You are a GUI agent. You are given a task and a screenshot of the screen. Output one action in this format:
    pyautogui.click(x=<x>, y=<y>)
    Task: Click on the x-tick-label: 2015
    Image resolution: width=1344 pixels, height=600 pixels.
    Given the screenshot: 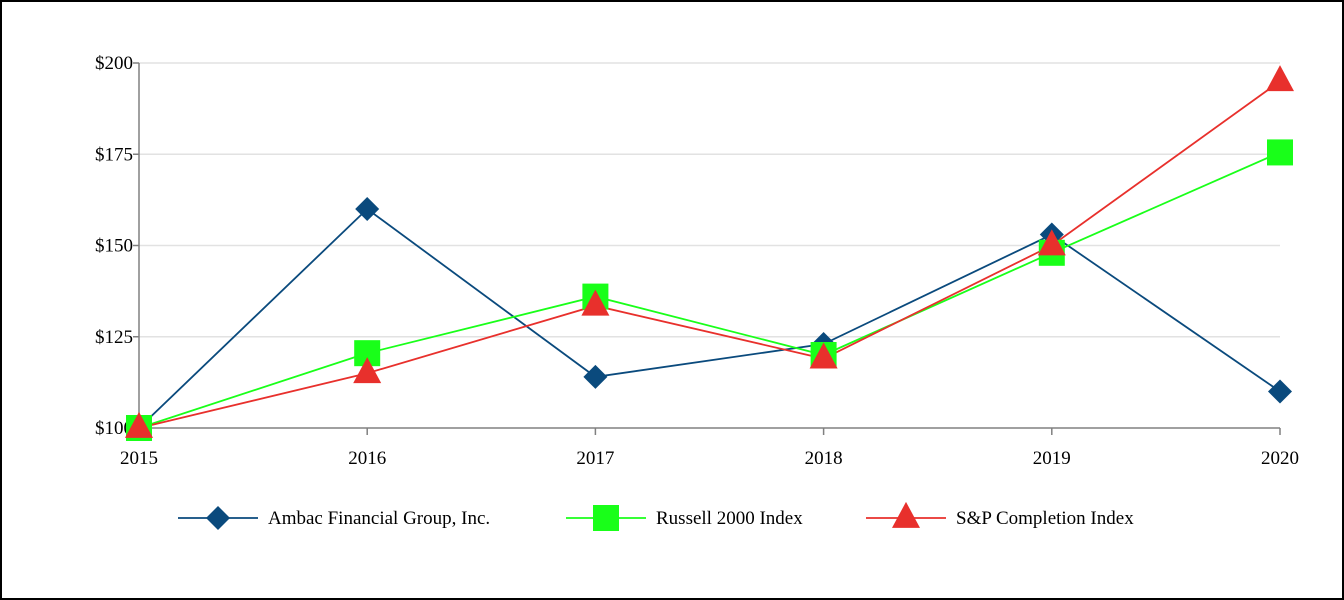 What is the action you would take?
    pyautogui.click(x=139, y=458)
    